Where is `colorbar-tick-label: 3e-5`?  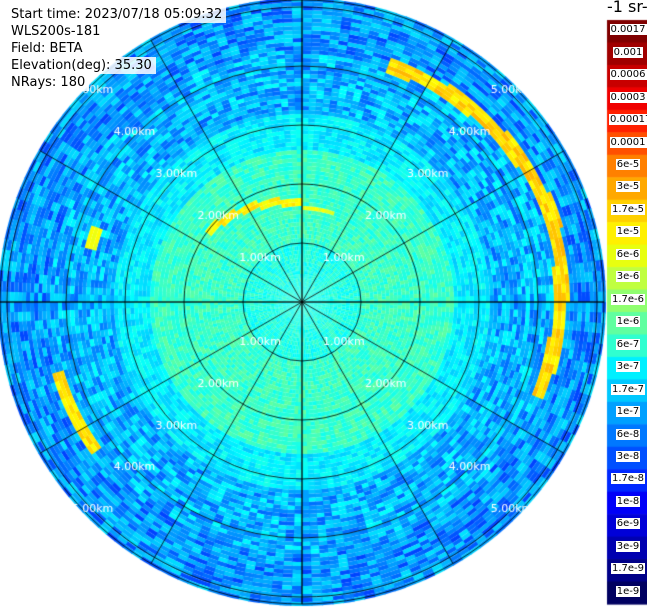
colorbar-tick-label: 3e-5 is located at coordinates (628, 187).